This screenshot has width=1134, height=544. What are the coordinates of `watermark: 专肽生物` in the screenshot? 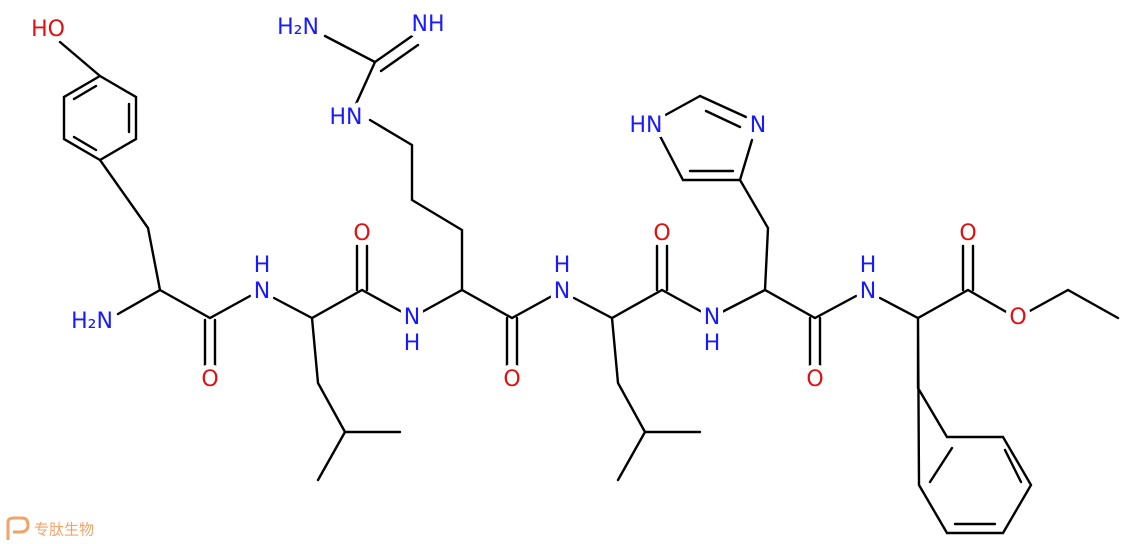 It's located at (50, 528).